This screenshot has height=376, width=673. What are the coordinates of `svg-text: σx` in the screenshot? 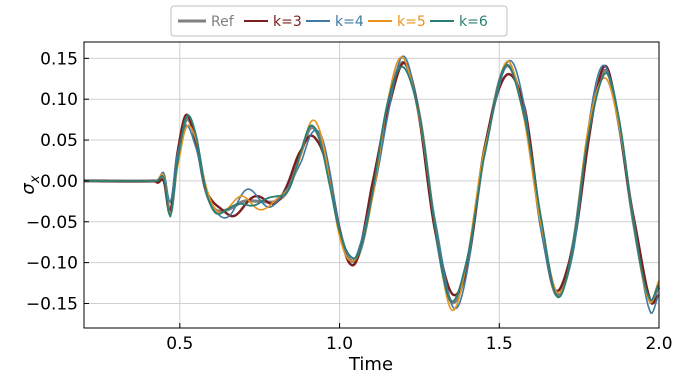 It's located at (30, 184).